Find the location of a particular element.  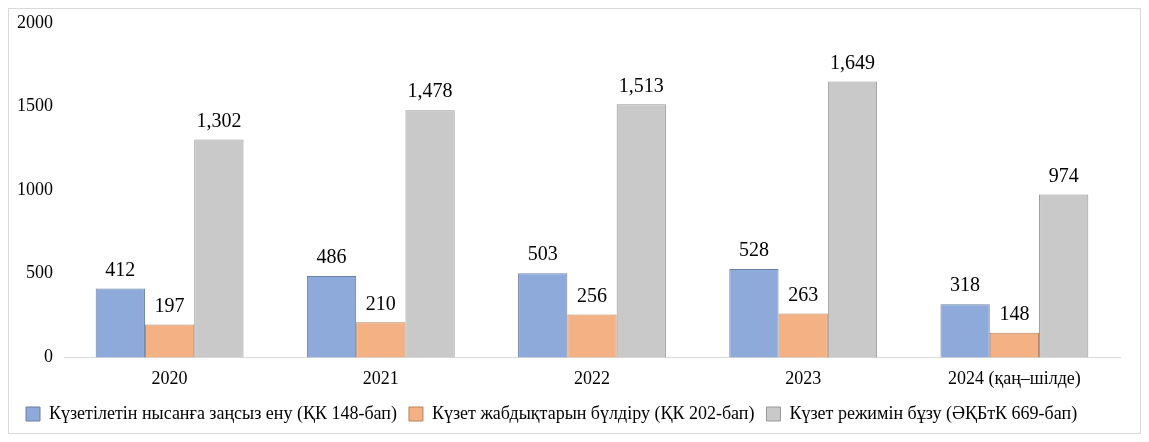

data-label: 974 is located at coordinates (1063, 174).